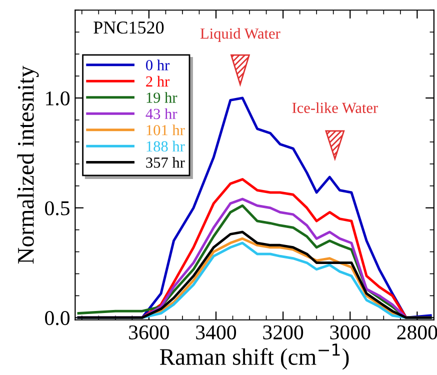 The height and width of the screenshot is (375, 437). Describe the element at coordinates (165, 162) in the screenshot. I see `legend-label: 357 hr` at that location.